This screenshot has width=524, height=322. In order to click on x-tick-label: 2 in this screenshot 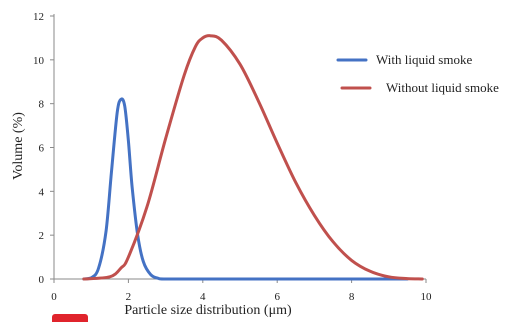, I will do `click(129, 297)`.